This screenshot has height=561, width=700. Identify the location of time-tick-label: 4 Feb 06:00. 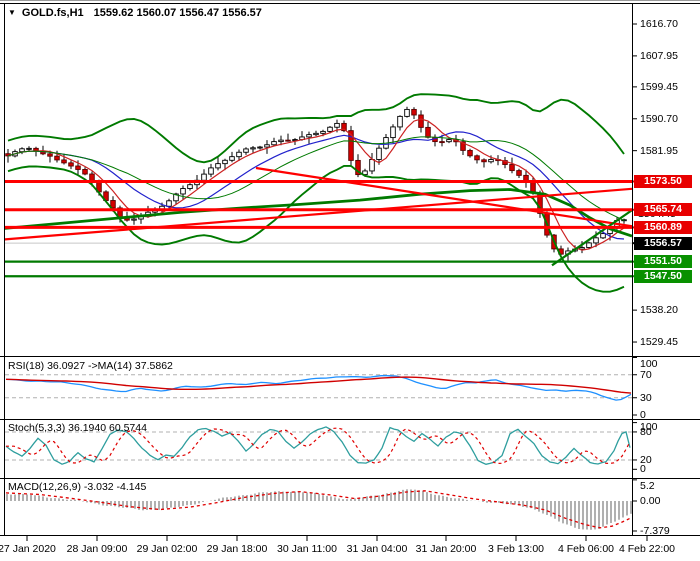
(586, 549).